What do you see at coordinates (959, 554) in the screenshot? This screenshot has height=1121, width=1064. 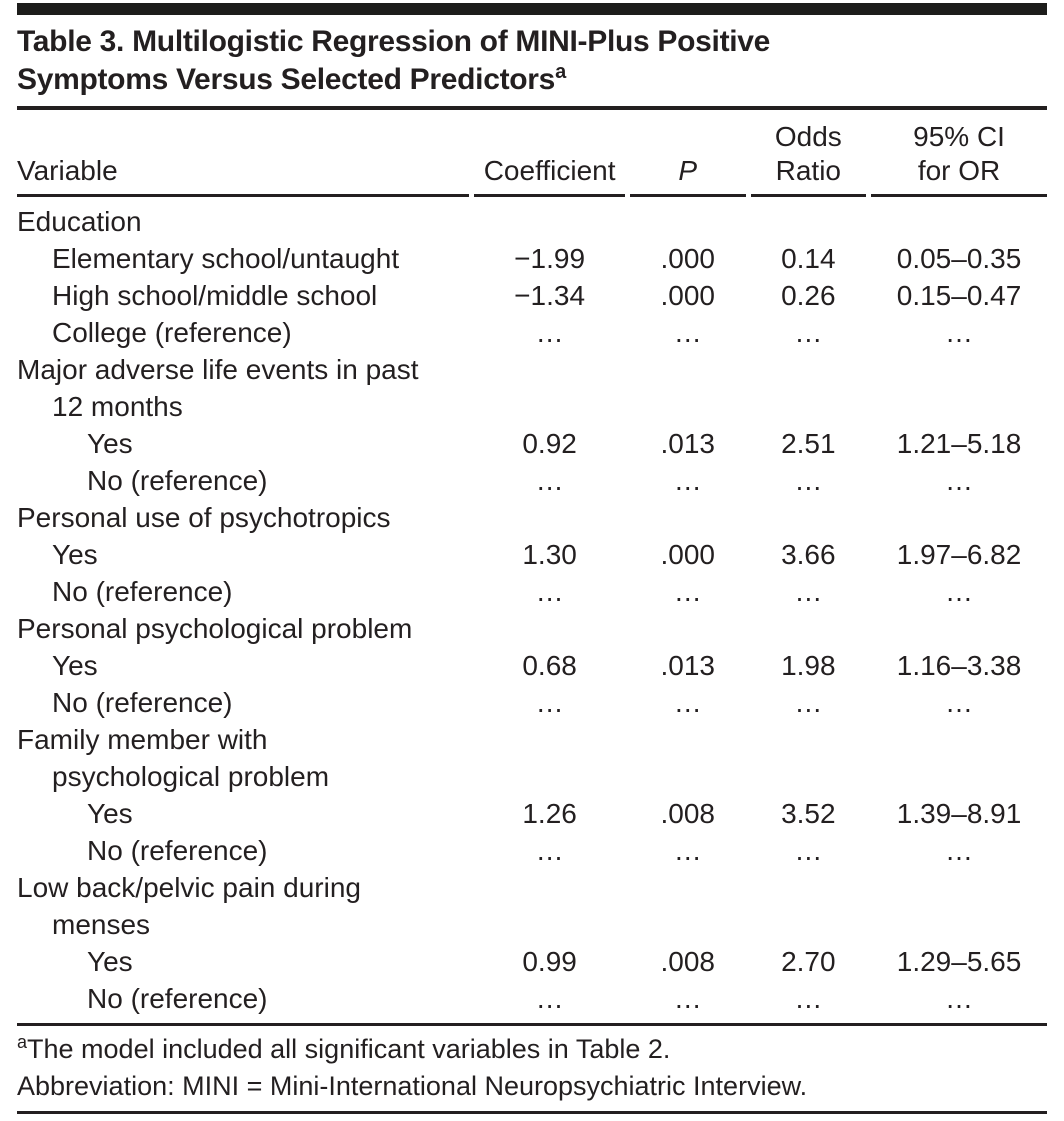 I see `ci-cell: 1.97–6.82` at bounding box center [959, 554].